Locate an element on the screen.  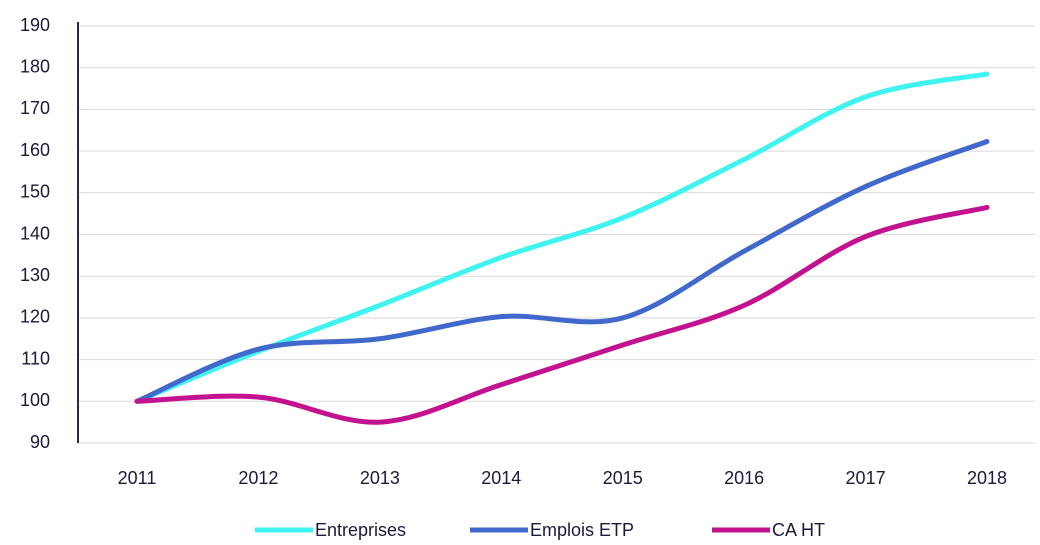
legend-label: CA HT is located at coordinates (798, 530).